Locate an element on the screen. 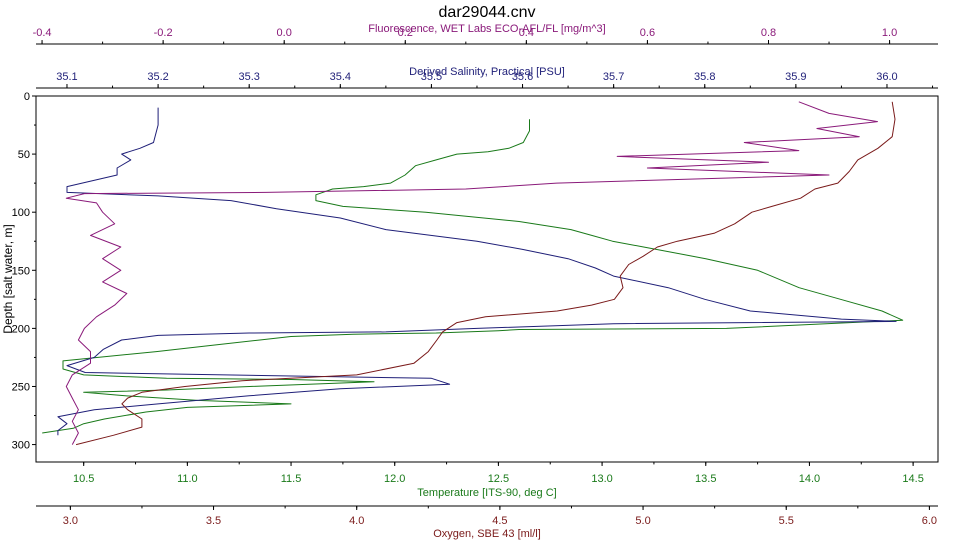 This screenshot has width=960, height=540. oxygen-tick-label: 3.0 is located at coordinates (70, 521).